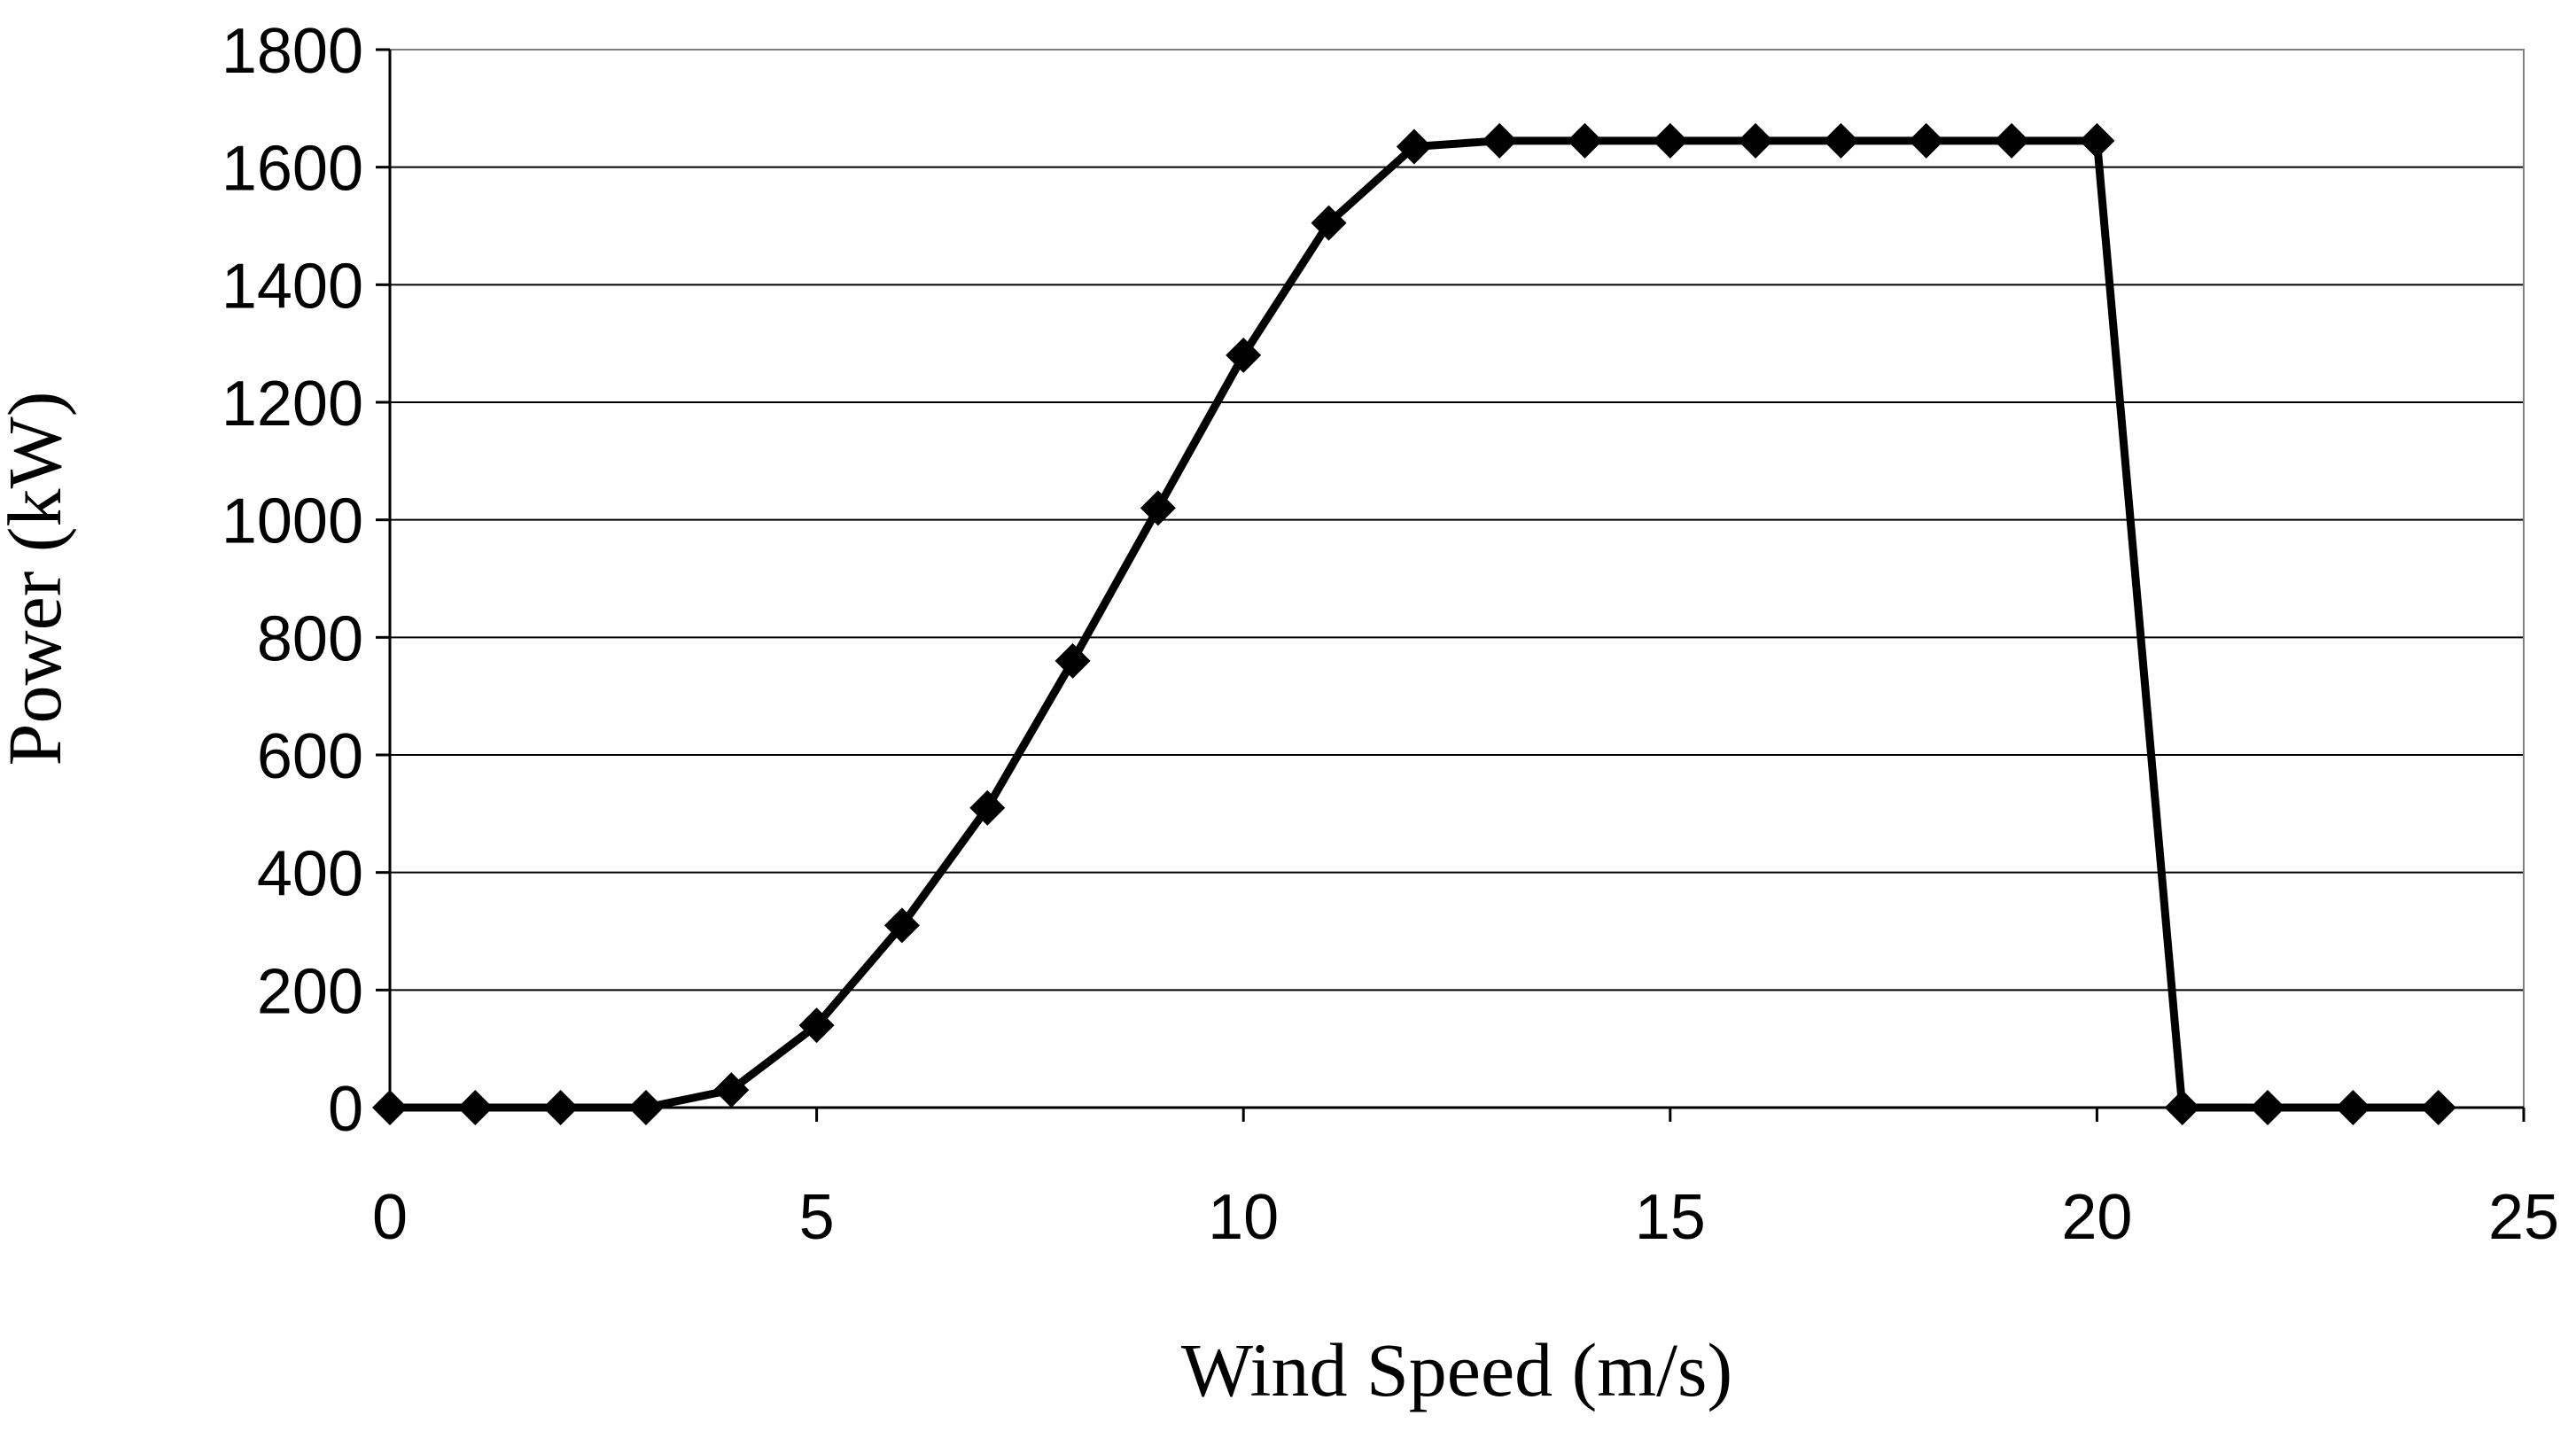 Image resolution: width=2576 pixels, height=1431 pixels. Describe the element at coordinates (345, 1109) in the screenshot. I see `y-tick-label: 0` at that location.